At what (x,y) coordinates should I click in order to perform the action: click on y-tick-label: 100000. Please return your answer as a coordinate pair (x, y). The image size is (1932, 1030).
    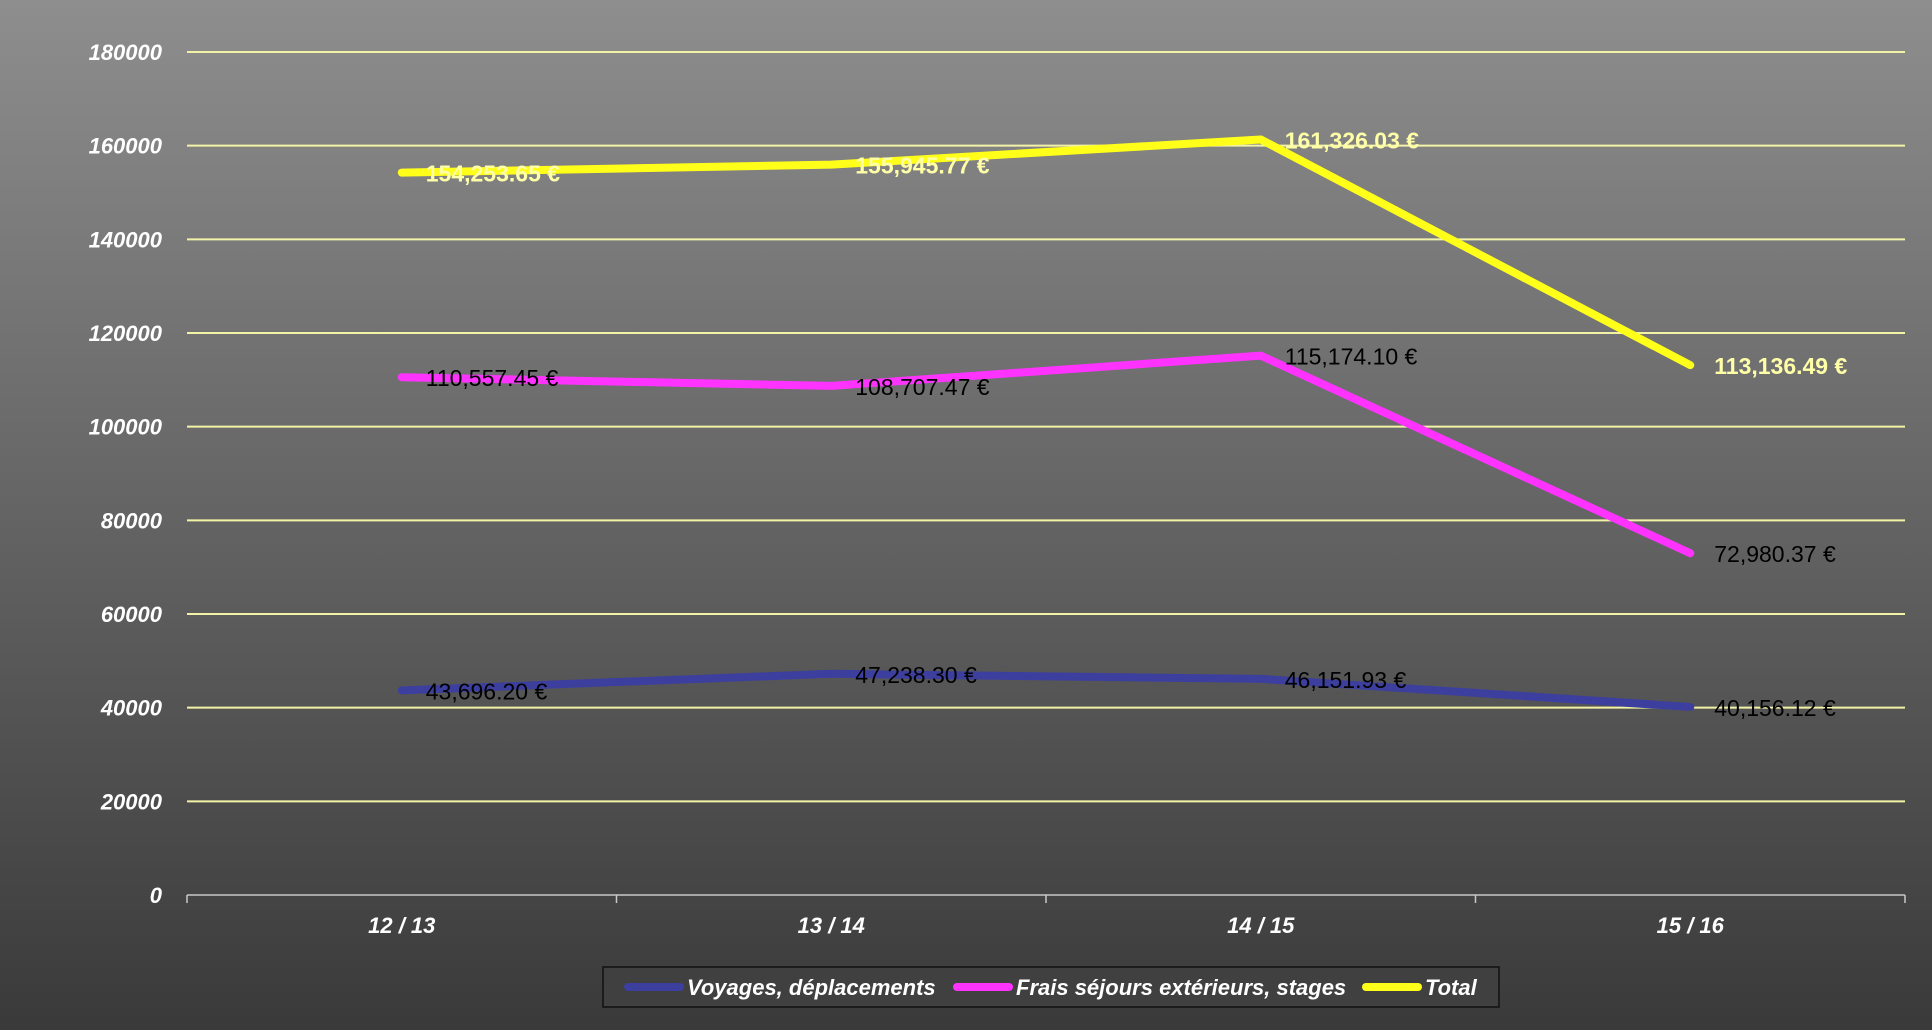
    Looking at the image, I should click on (126, 427).